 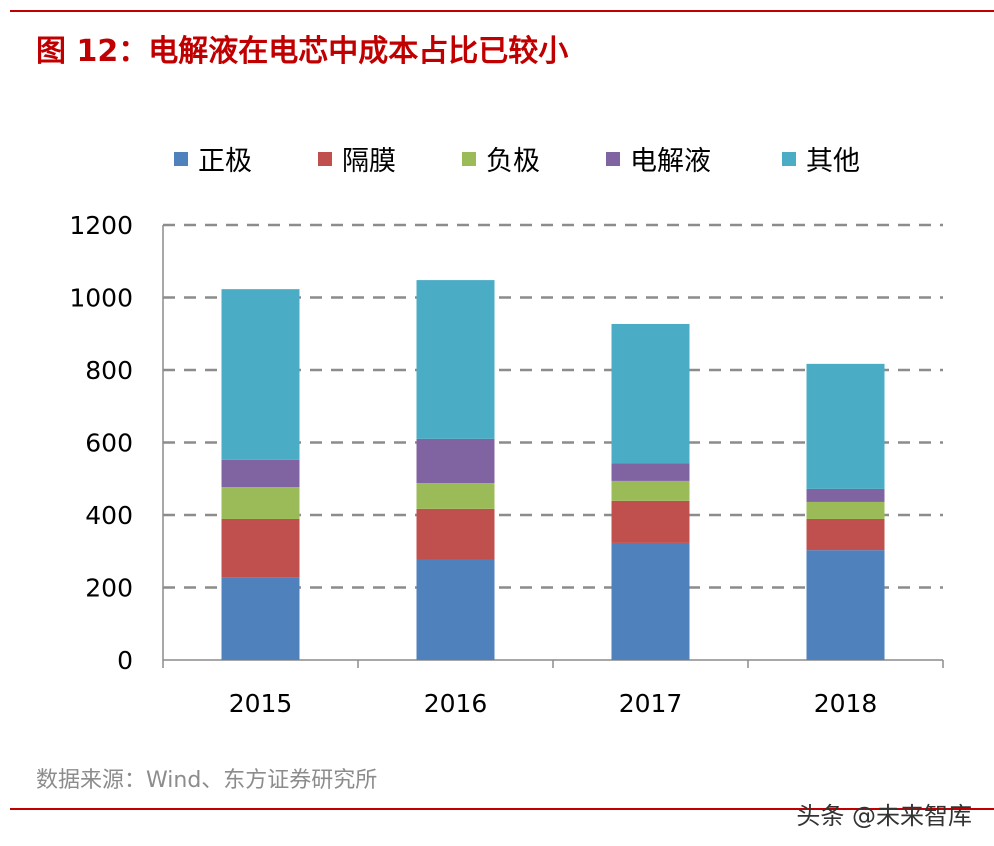 What do you see at coordinates (502, 809) in the screenshot?
I see `bottom-rule` at bounding box center [502, 809].